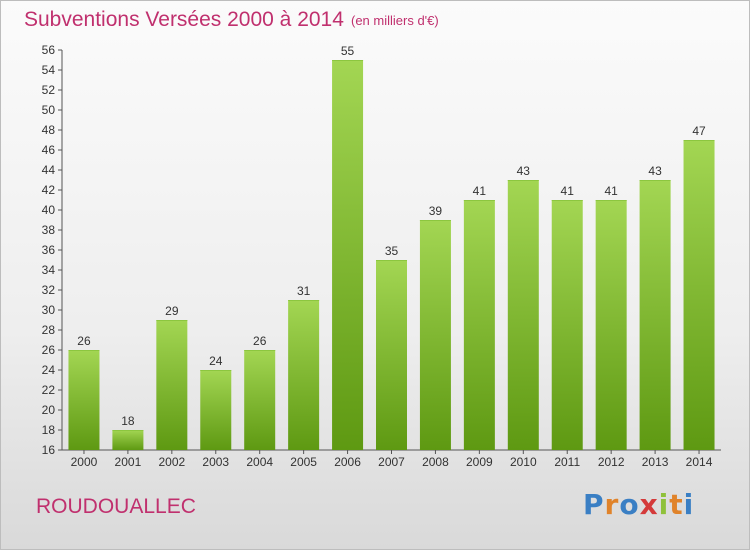 This screenshot has height=550, width=750. I want to click on value-label-2003: 24, so click(216, 361).